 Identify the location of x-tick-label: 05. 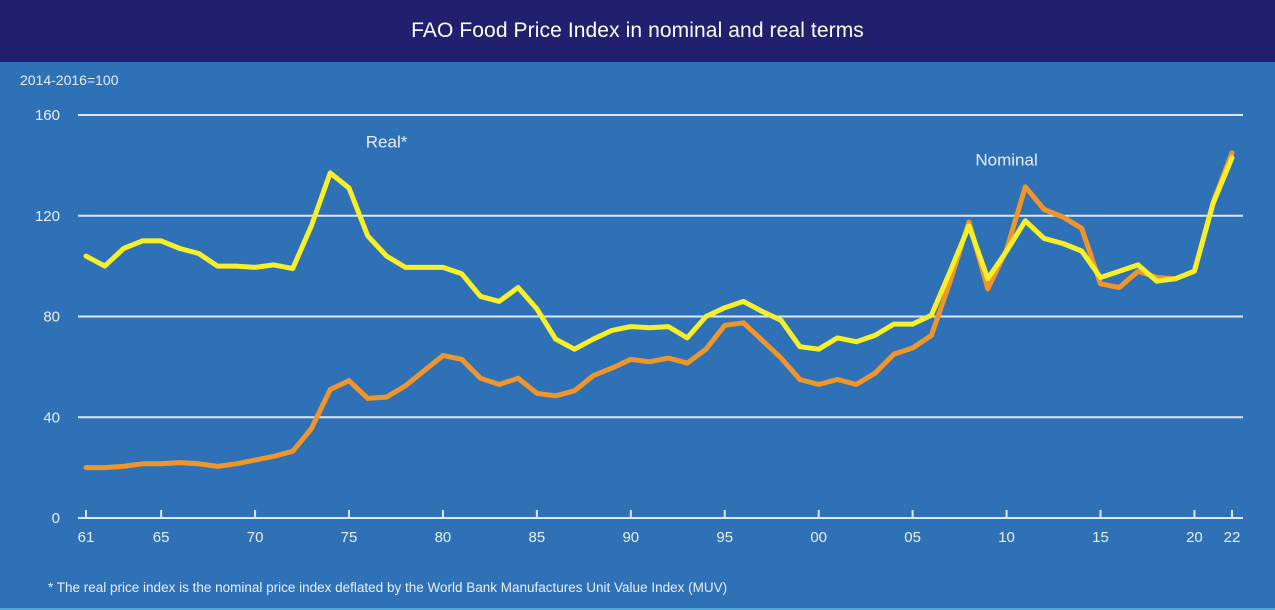
(912, 537).